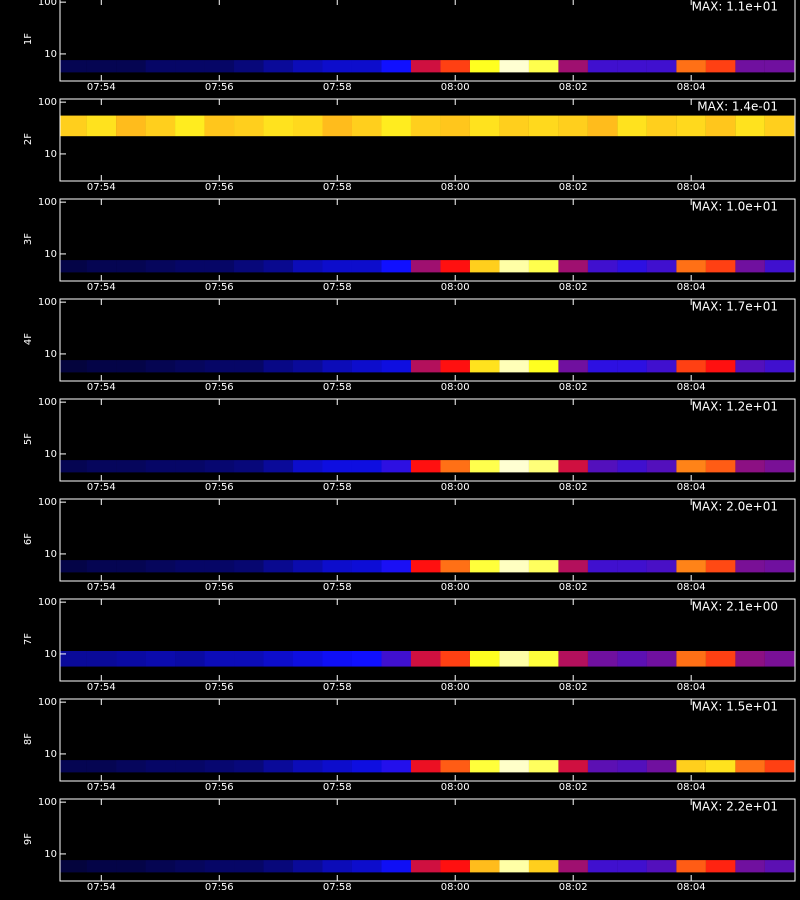  What do you see at coordinates (219, 87) in the screenshot?
I see `x-tick-label: 07:56` at bounding box center [219, 87].